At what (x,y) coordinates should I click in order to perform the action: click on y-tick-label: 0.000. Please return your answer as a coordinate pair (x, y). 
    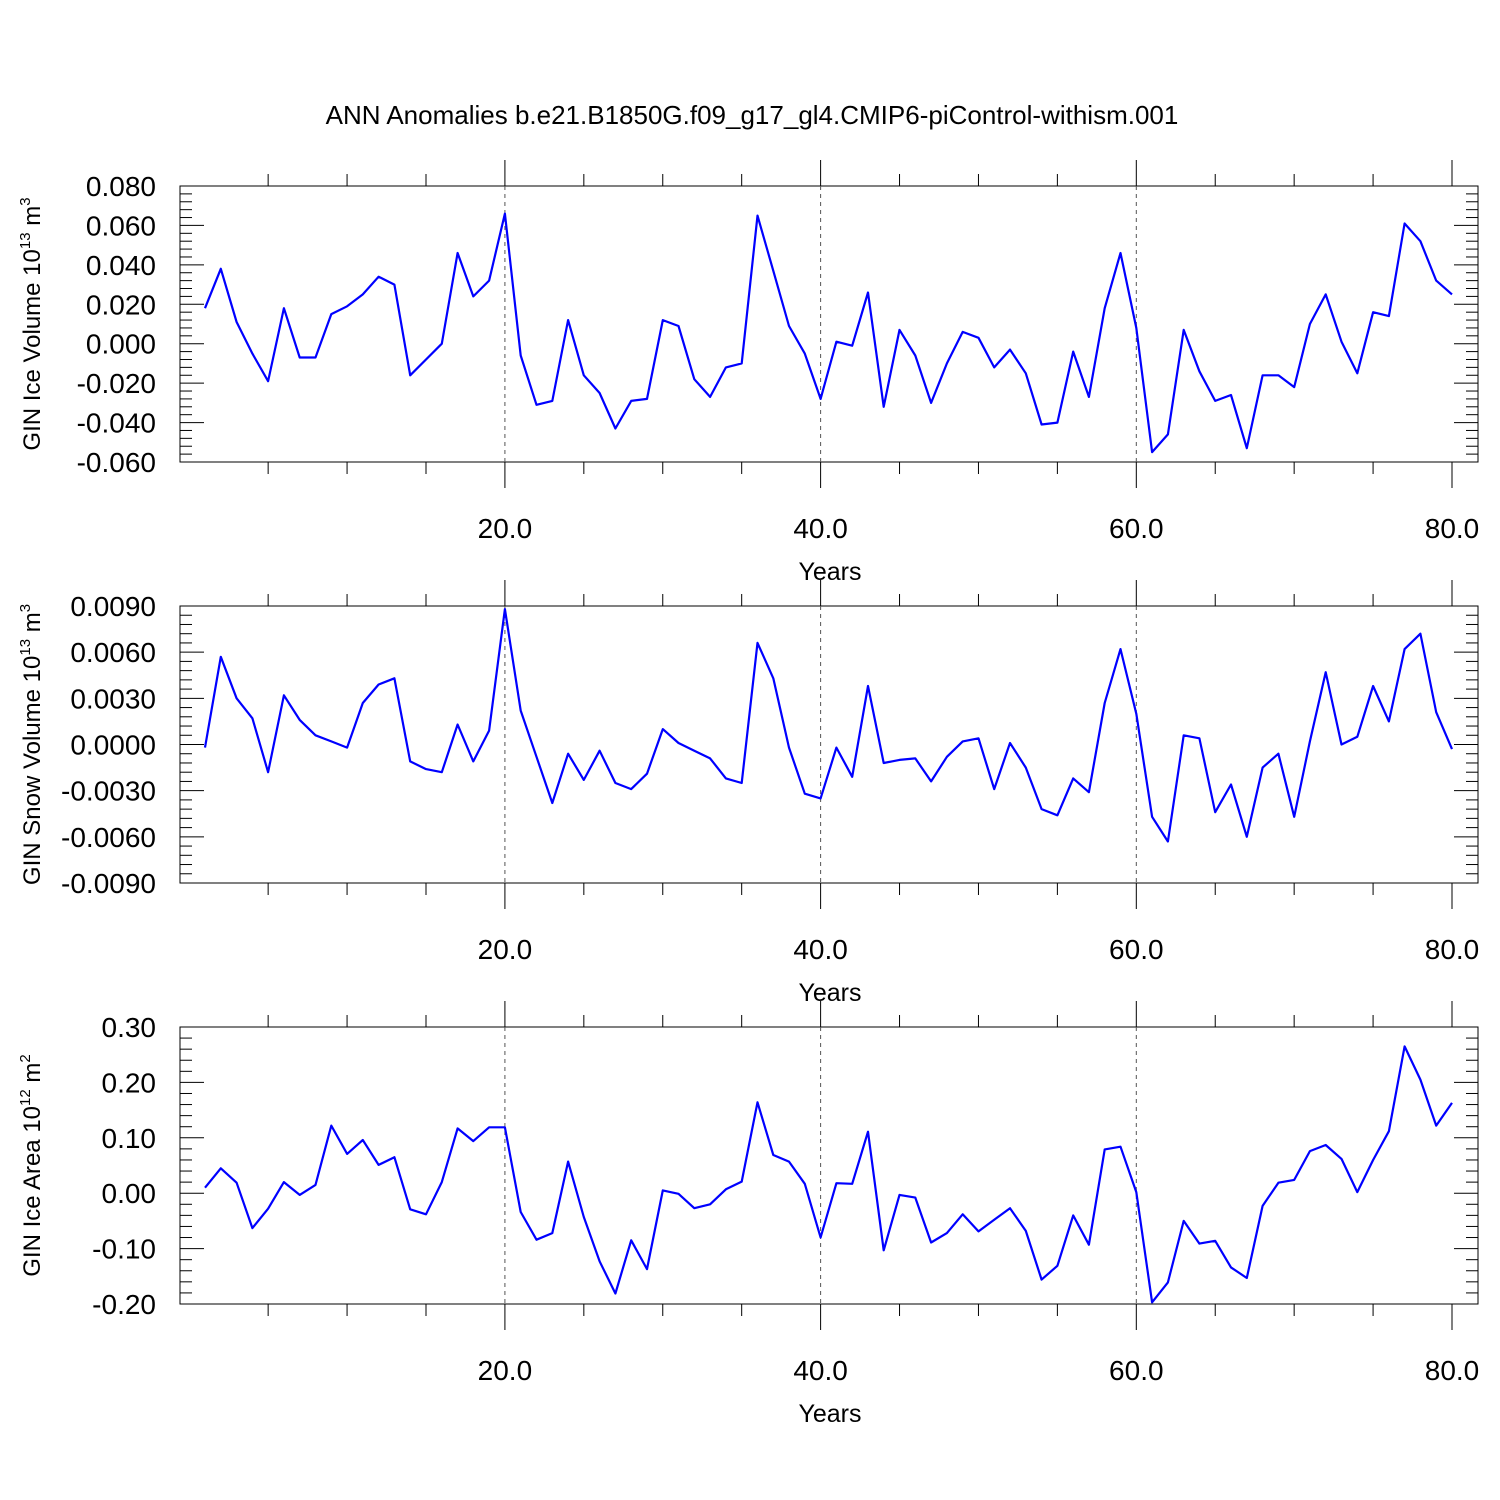
    Looking at the image, I should click on (121, 344).